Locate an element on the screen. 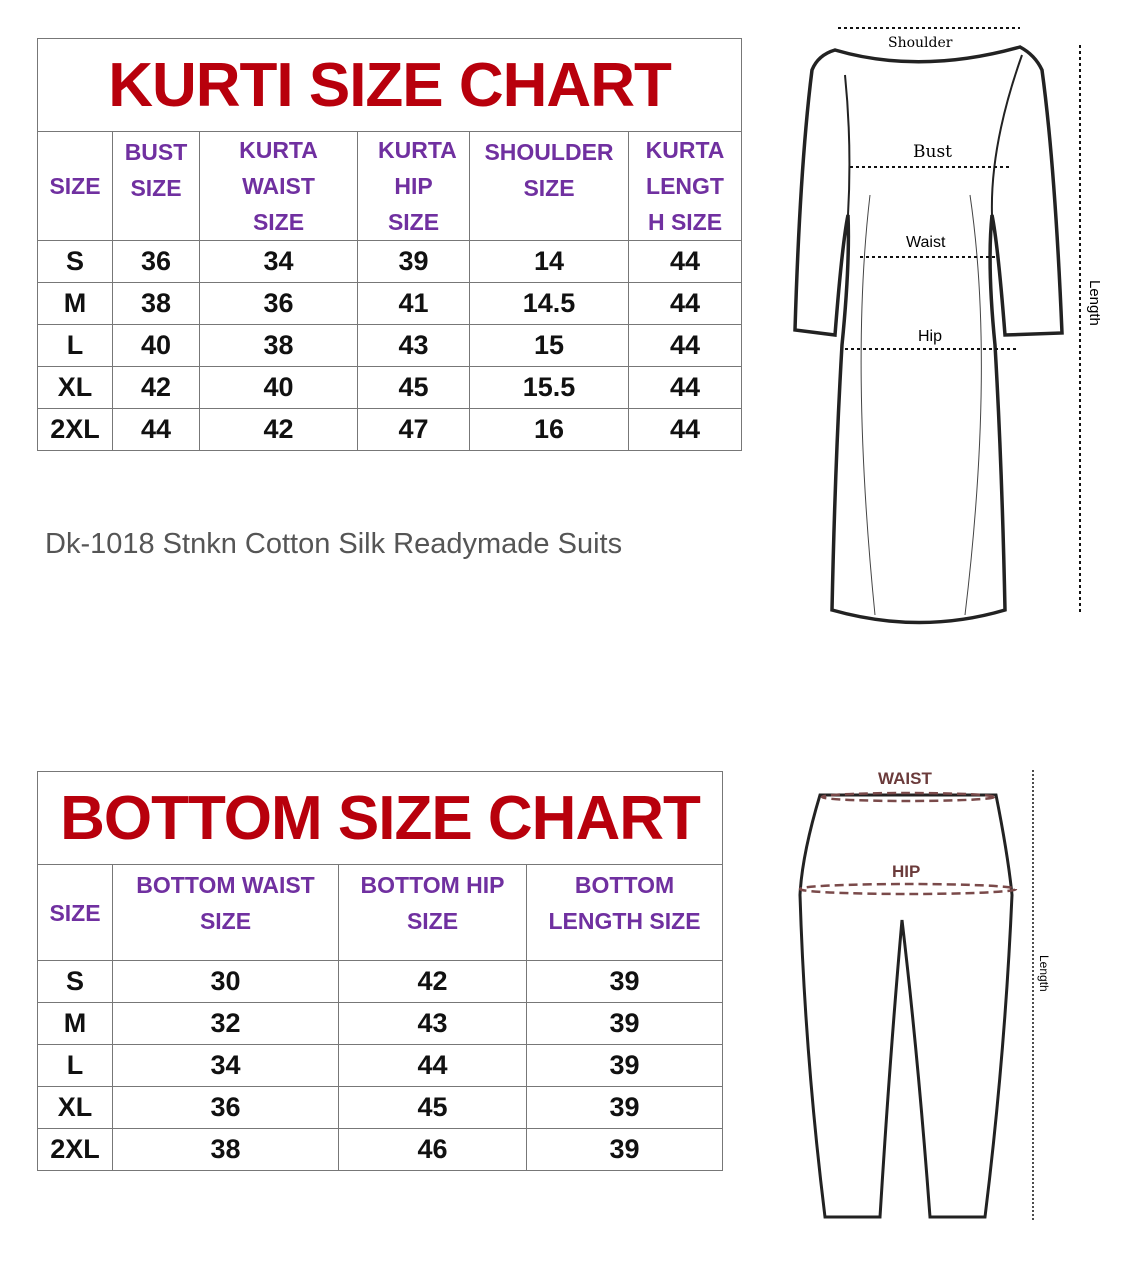  measurement-cell: 15 is located at coordinates (549, 345).